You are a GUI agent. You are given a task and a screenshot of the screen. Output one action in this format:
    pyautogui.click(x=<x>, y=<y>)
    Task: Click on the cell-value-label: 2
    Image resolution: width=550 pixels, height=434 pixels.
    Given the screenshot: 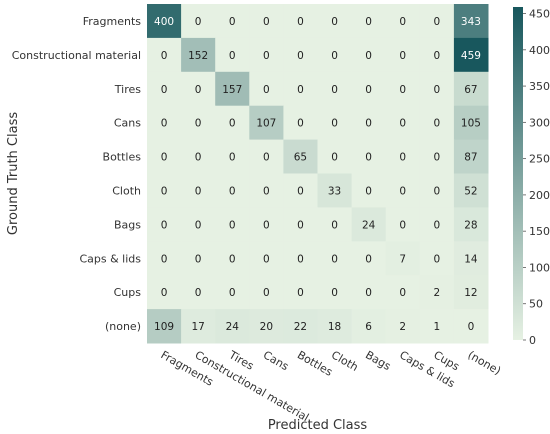 What is the action you would take?
    pyautogui.click(x=437, y=293)
    